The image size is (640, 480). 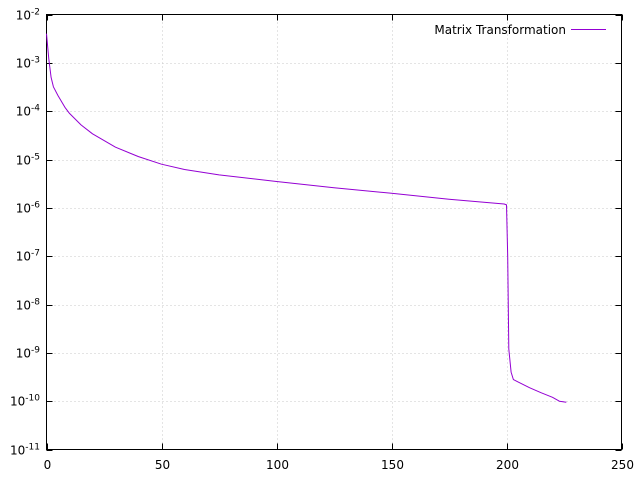 I want to click on x-tick-label: 50, so click(x=162, y=465).